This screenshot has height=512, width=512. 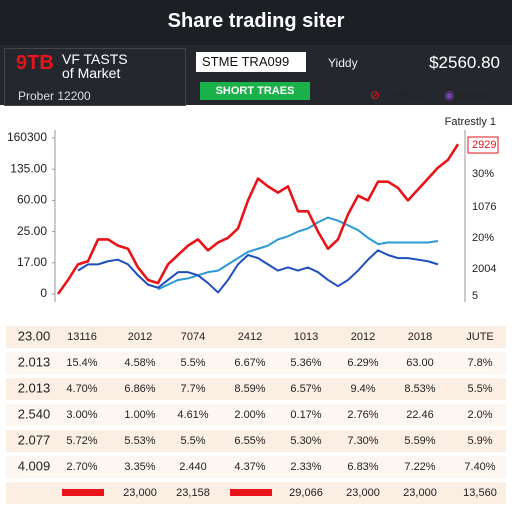 What do you see at coordinates (249, 467) in the screenshot?
I see `table-cell: 4.37%` at bounding box center [249, 467].